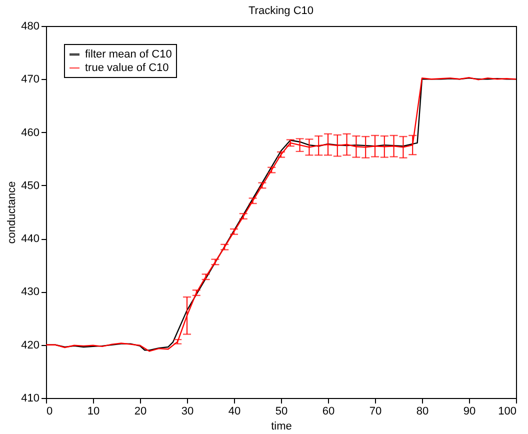 This screenshot has height=434, width=528. Describe the element at coordinates (234, 412) in the screenshot. I see `x-tick-label: 40` at that location.